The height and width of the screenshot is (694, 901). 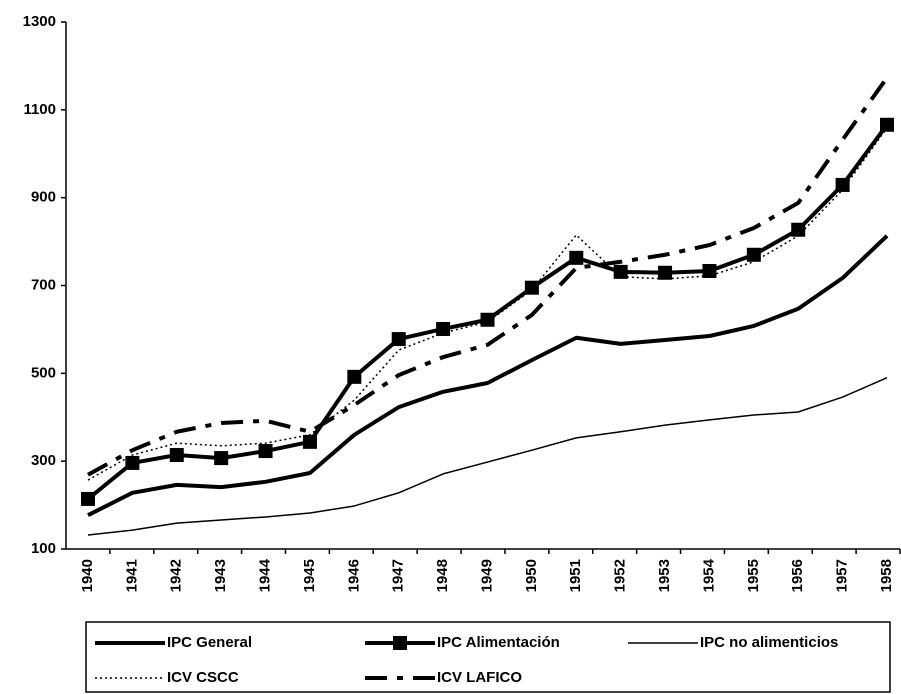 I want to click on legend-label: IPC no alimenticios, so click(x=769, y=642).